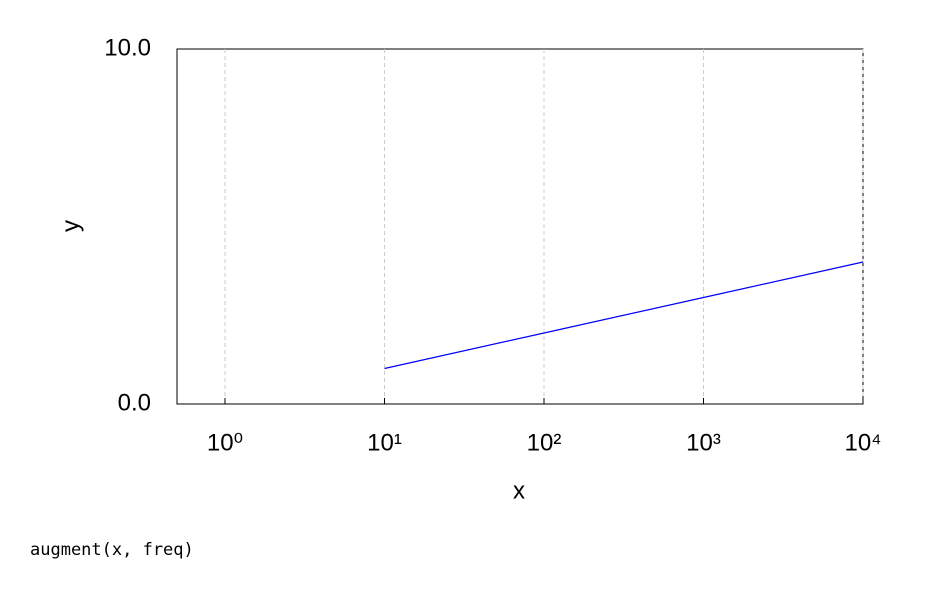 The image size is (926, 606). What do you see at coordinates (225, 442) in the screenshot?
I see `x-tick-label: 10⁰` at bounding box center [225, 442].